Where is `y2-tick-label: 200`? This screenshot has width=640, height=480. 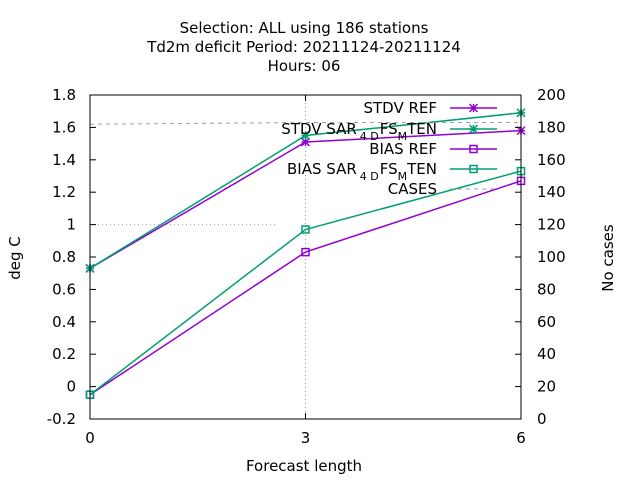 y2-tick-label: 200 is located at coordinates (551, 95).